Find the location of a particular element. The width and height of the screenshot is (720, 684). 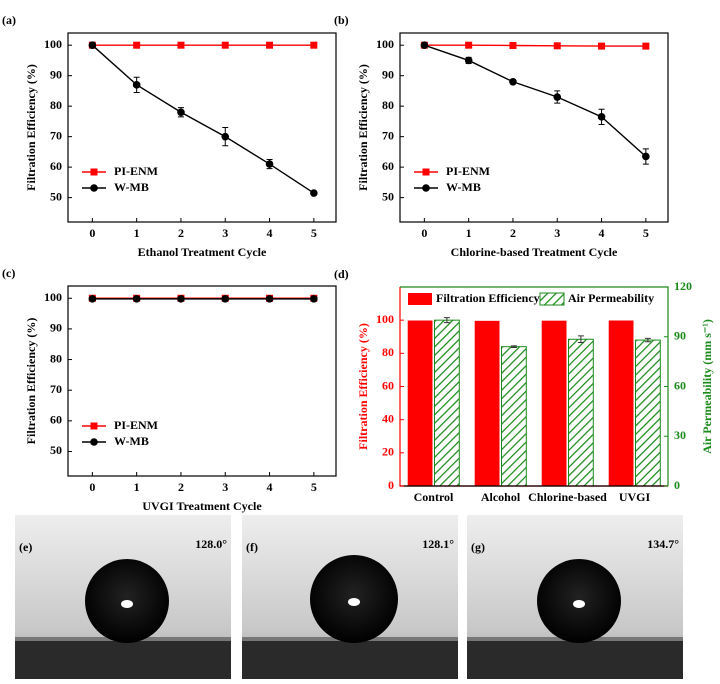

y2-tick-label: 60 is located at coordinates (680, 385).